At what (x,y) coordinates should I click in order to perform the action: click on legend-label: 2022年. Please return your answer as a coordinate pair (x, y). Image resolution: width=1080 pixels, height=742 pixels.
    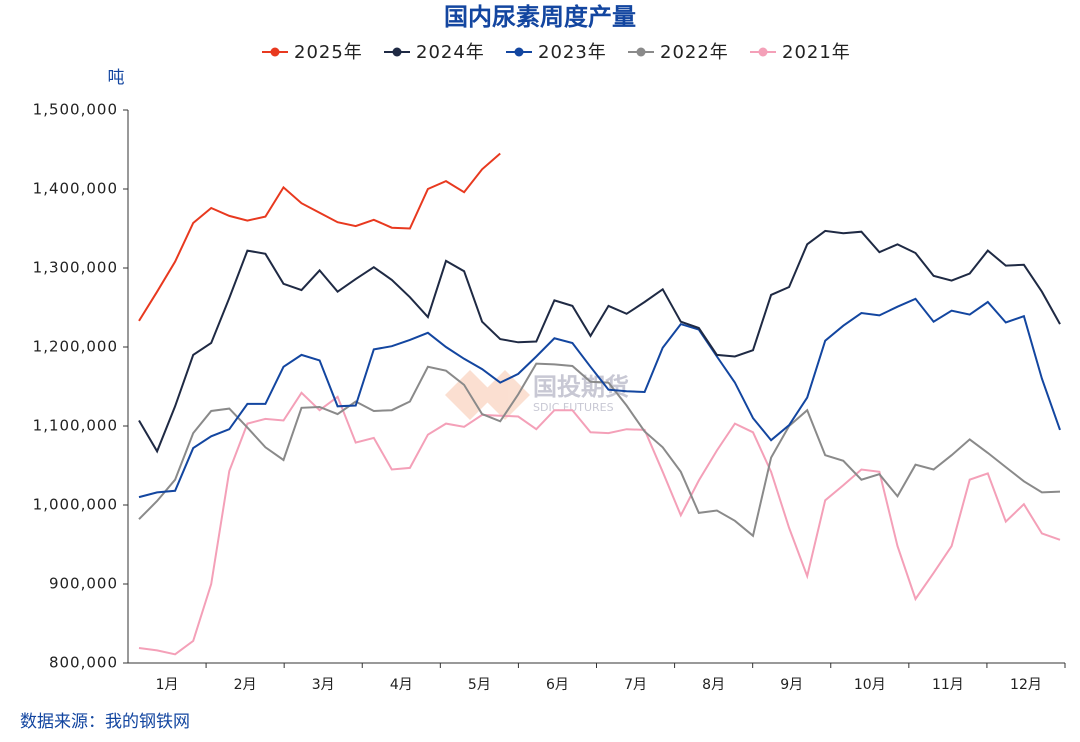
    Looking at the image, I should click on (694, 52).